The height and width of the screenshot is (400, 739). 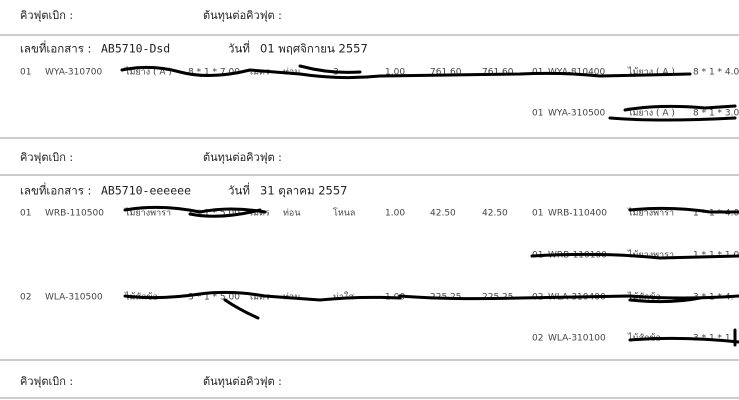 What do you see at coordinates (292, 214) in the screenshot?
I see `row-cell: ท่อน` at bounding box center [292, 214].